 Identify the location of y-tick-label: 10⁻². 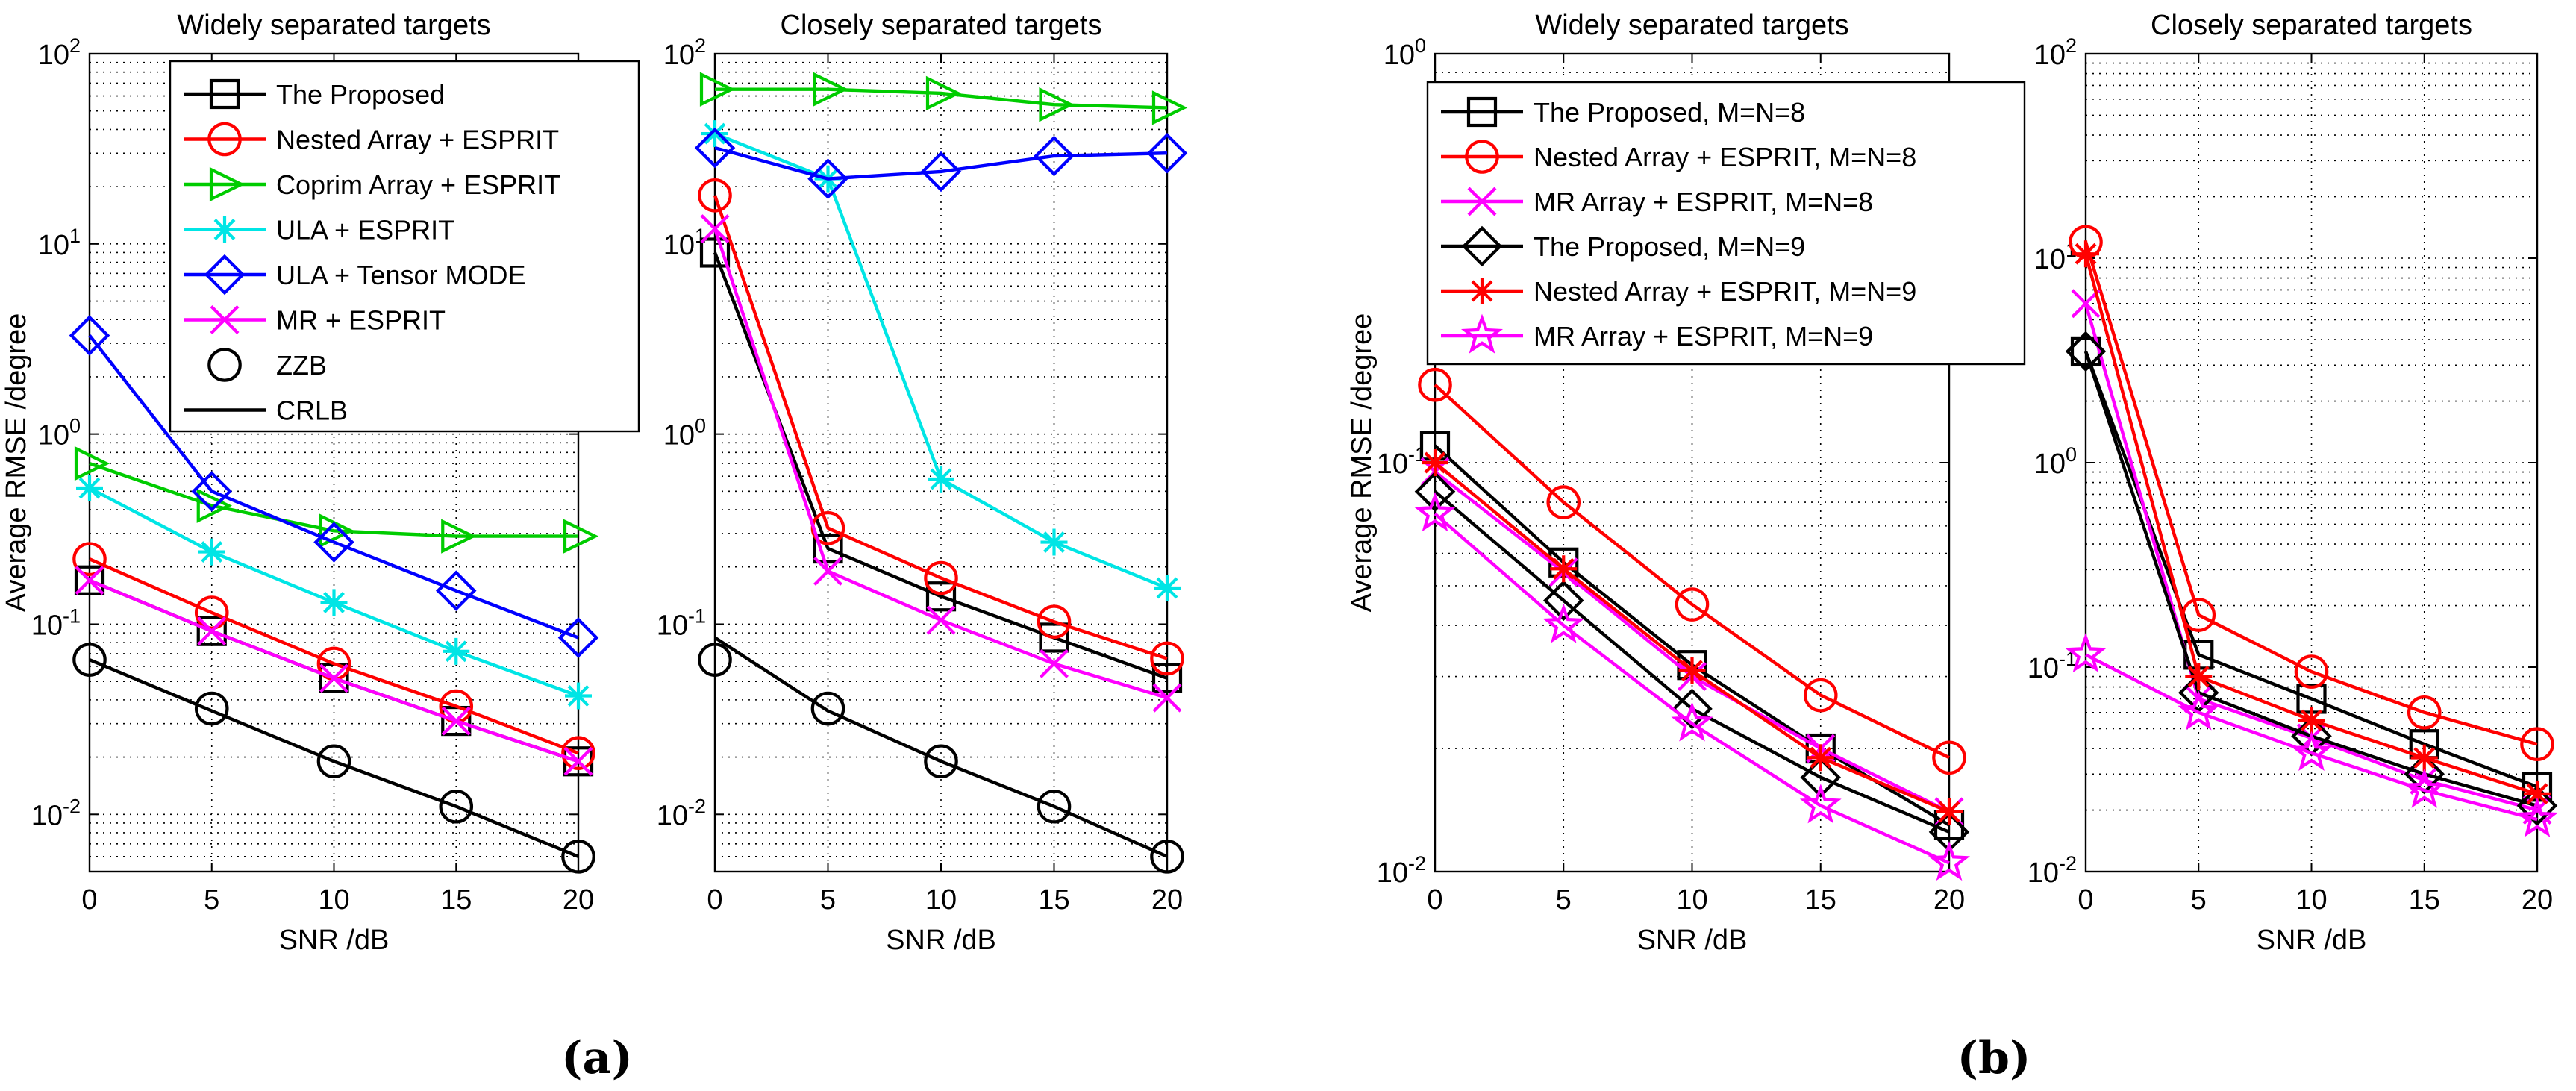
(2052, 870).